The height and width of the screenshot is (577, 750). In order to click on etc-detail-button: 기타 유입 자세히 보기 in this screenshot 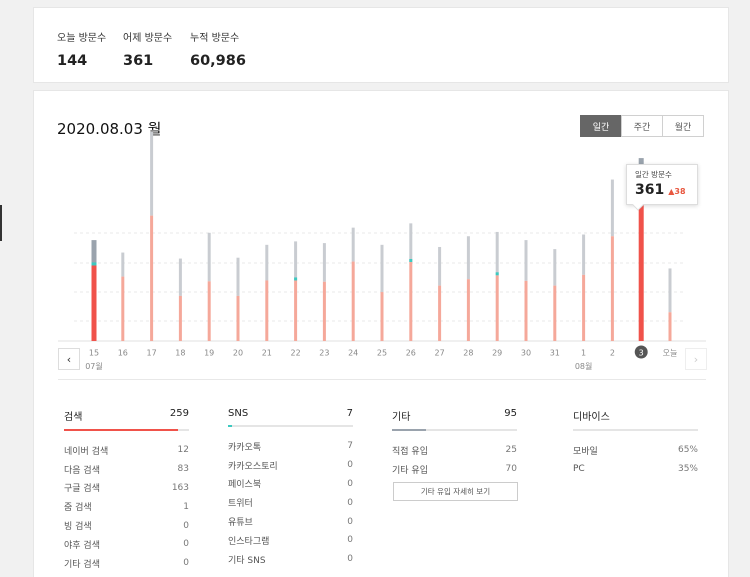, I will do `click(455, 491)`.